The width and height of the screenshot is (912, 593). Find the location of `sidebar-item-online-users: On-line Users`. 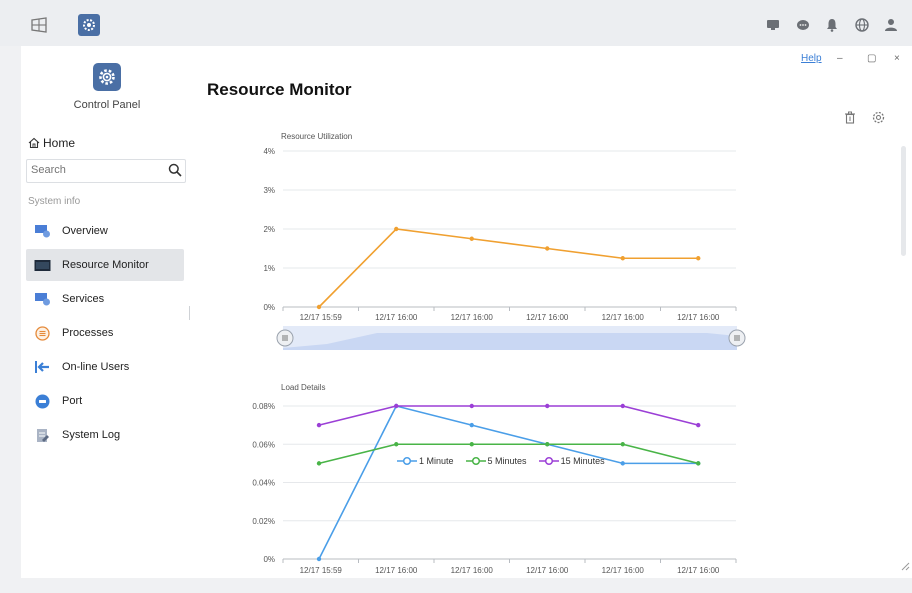

sidebar-item-online-users: On-line Users is located at coordinates (105, 367).